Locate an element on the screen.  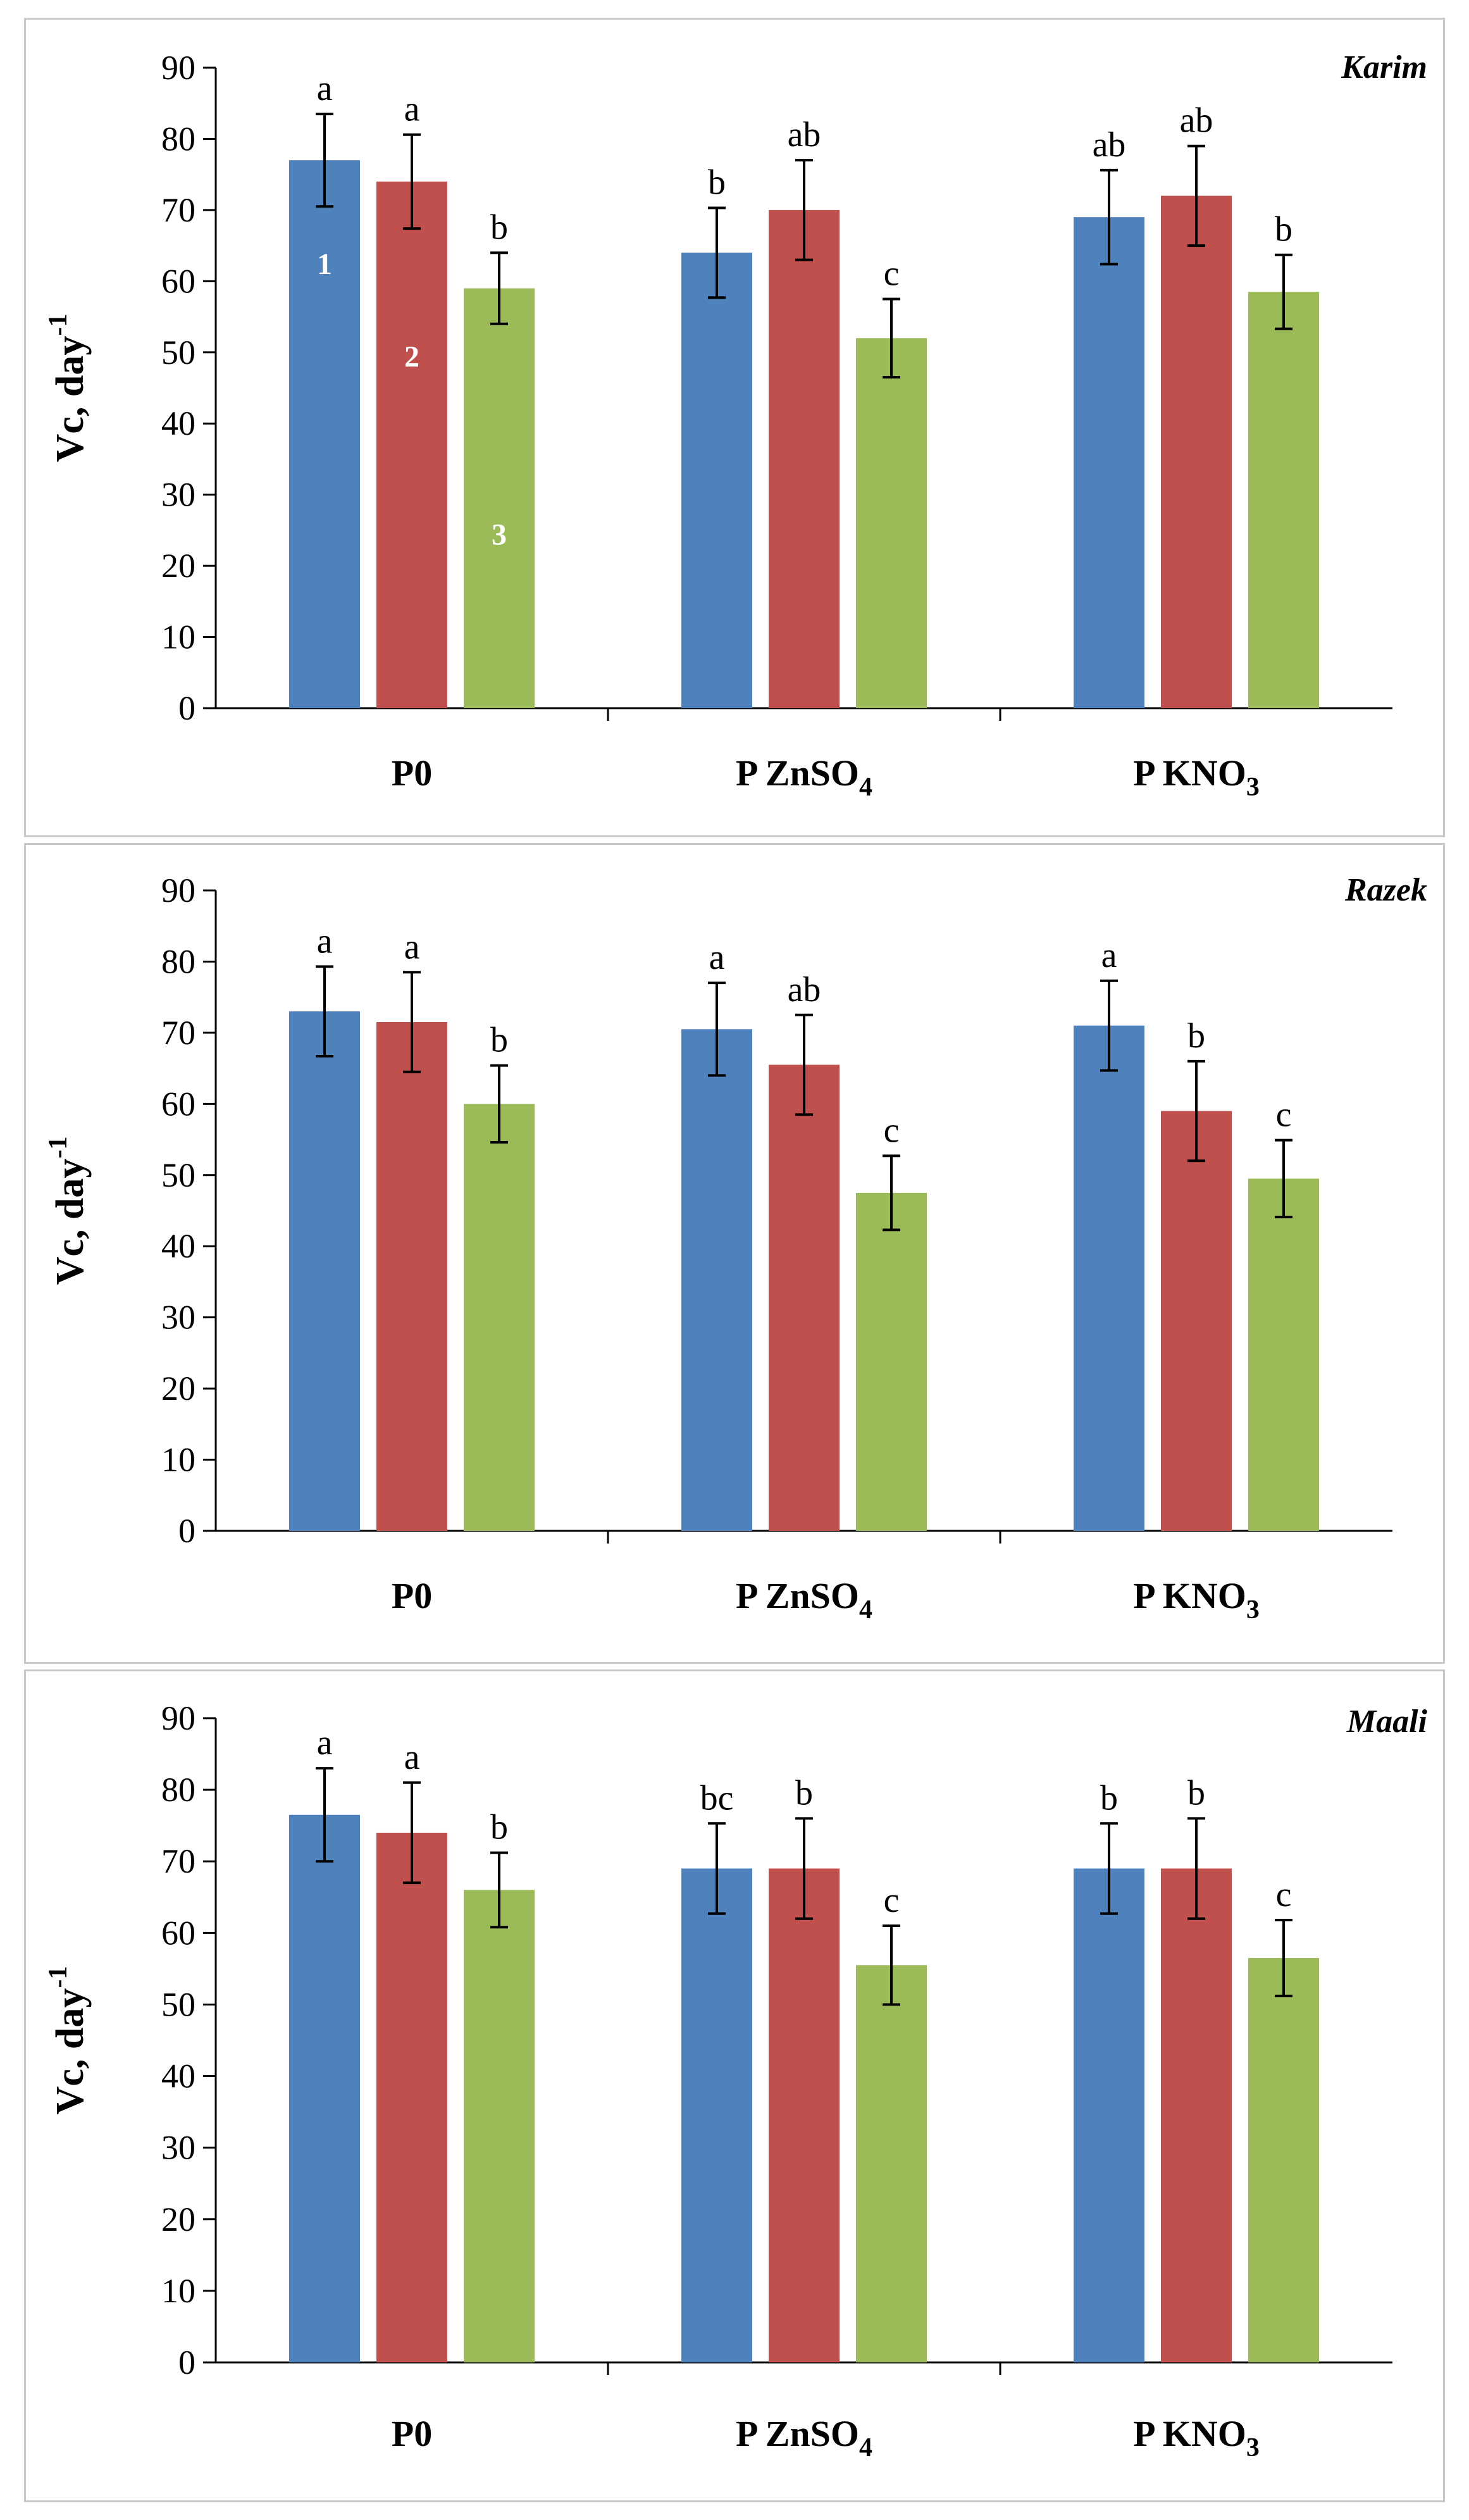
chart-title: Maali is located at coordinates (1387, 1722).